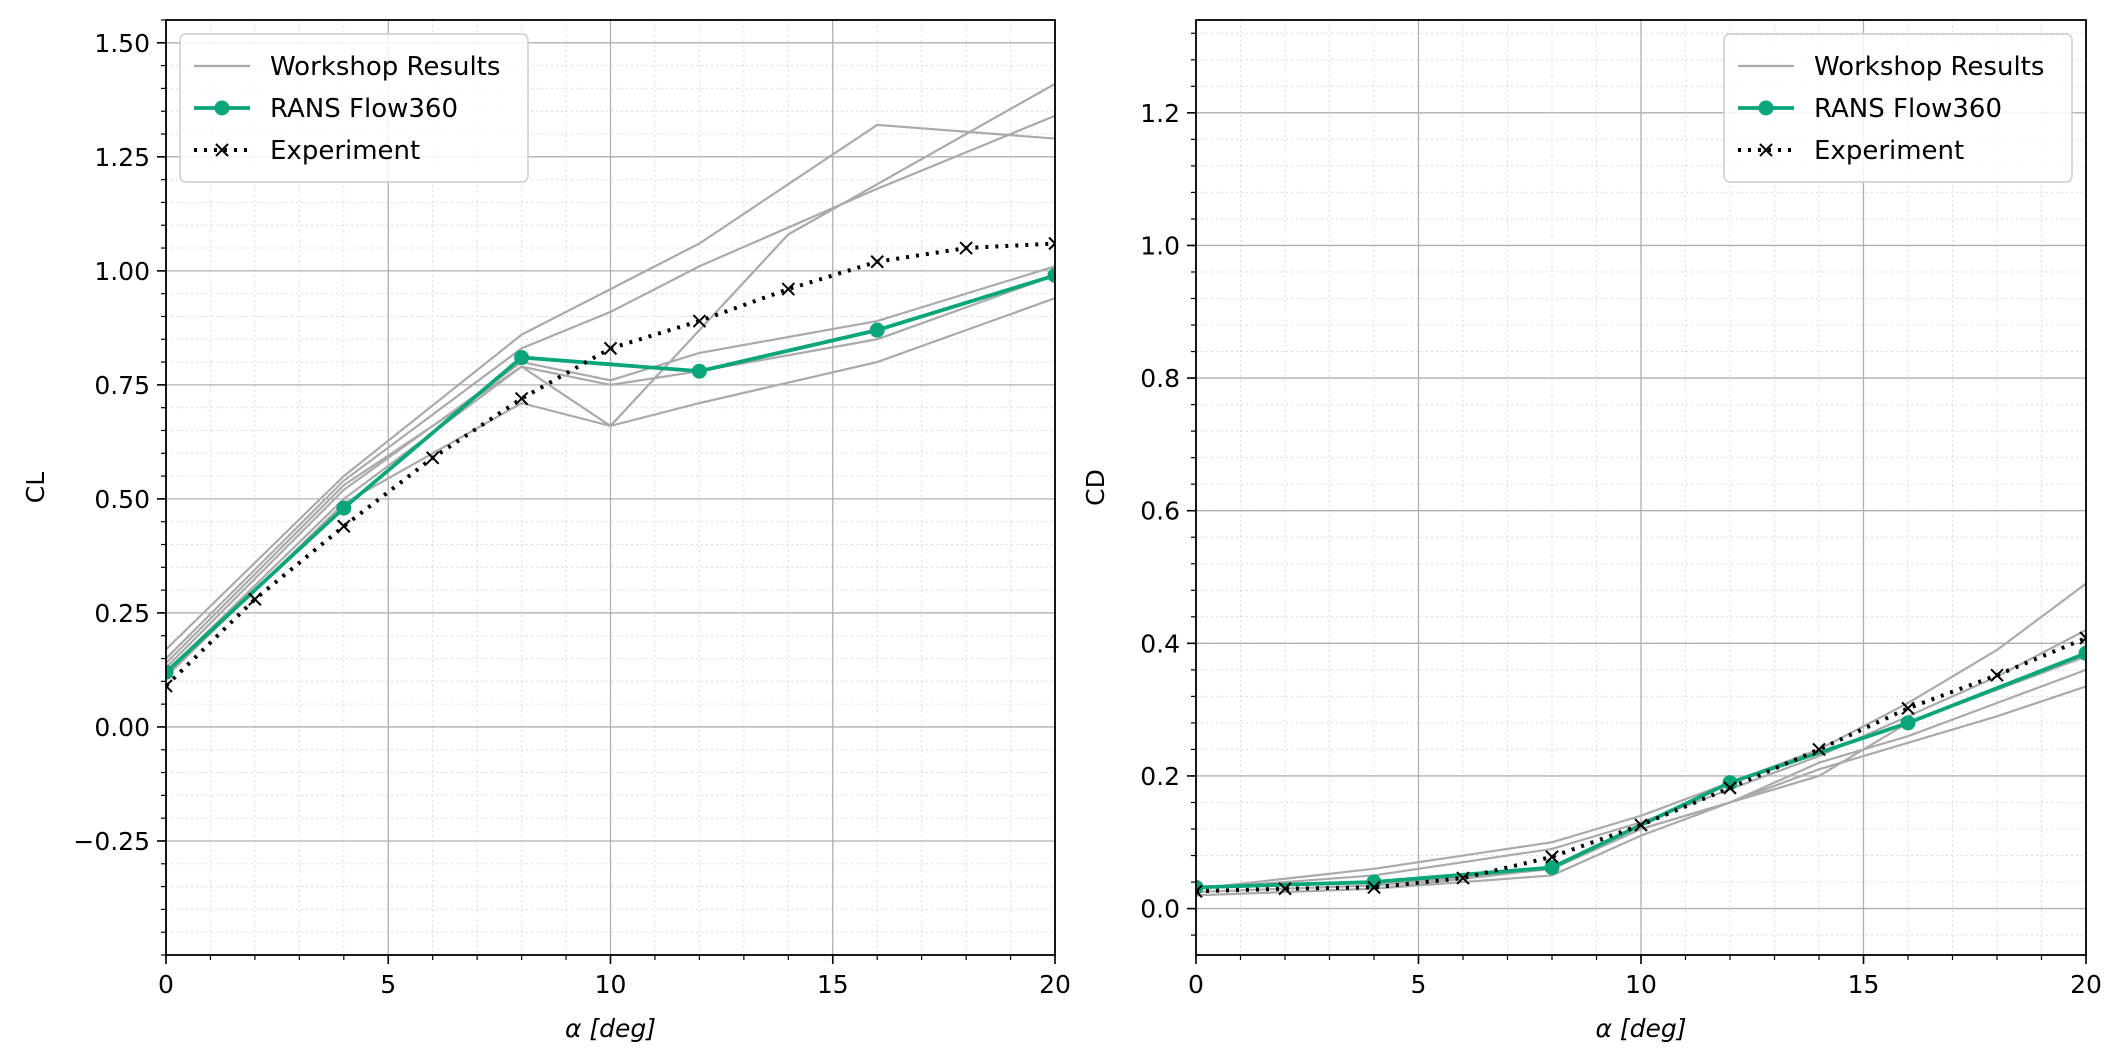 This screenshot has height=1063, width=2123. What do you see at coordinates (1160, 113) in the screenshot?
I see `y-tick-label: 1.2` at bounding box center [1160, 113].